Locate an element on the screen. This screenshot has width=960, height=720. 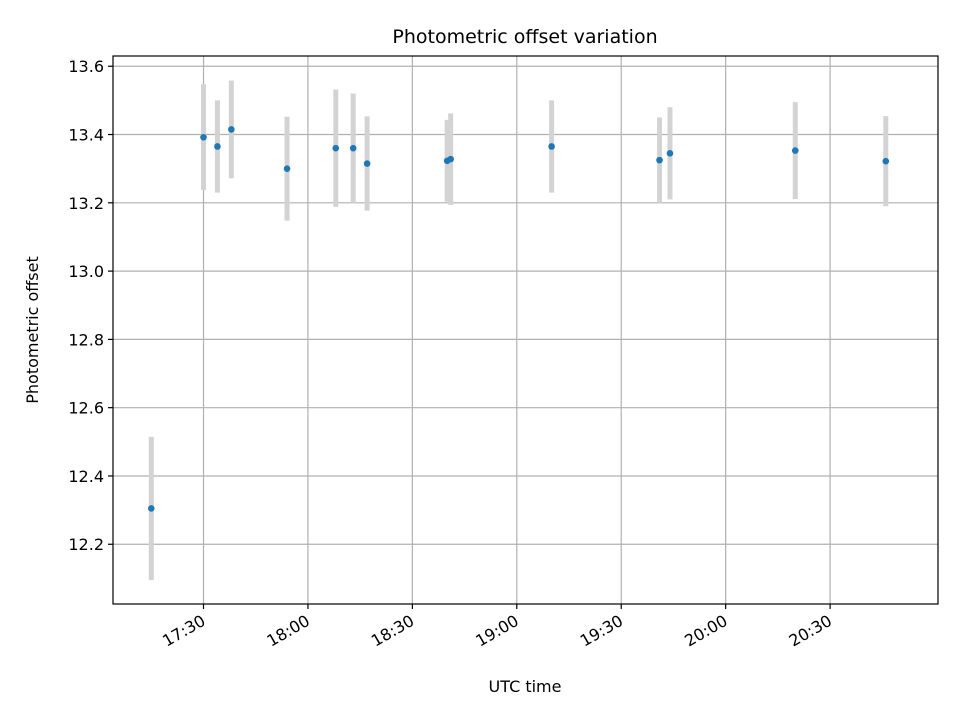
y-tick-label: 13.2 is located at coordinates (86, 203).